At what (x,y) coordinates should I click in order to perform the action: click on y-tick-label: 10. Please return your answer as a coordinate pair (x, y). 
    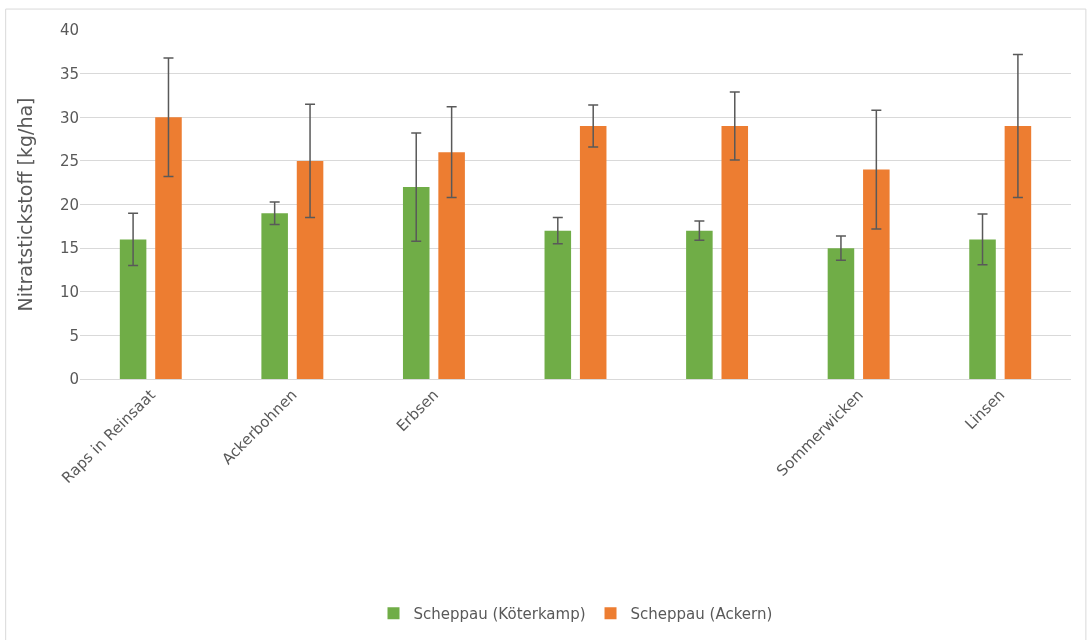
    Looking at the image, I should click on (69, 292).